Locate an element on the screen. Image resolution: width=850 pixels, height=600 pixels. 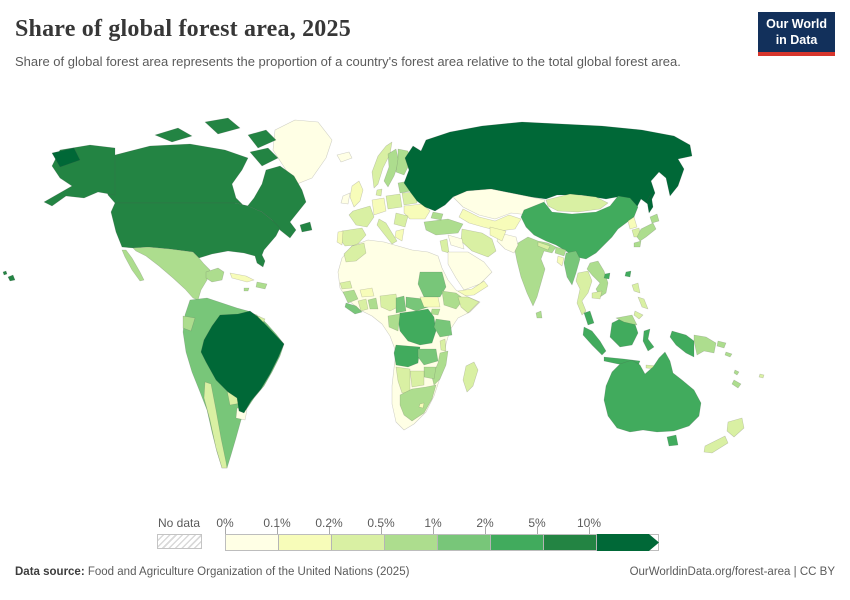
country-burkina-faso is located at coordinates (367, 292).